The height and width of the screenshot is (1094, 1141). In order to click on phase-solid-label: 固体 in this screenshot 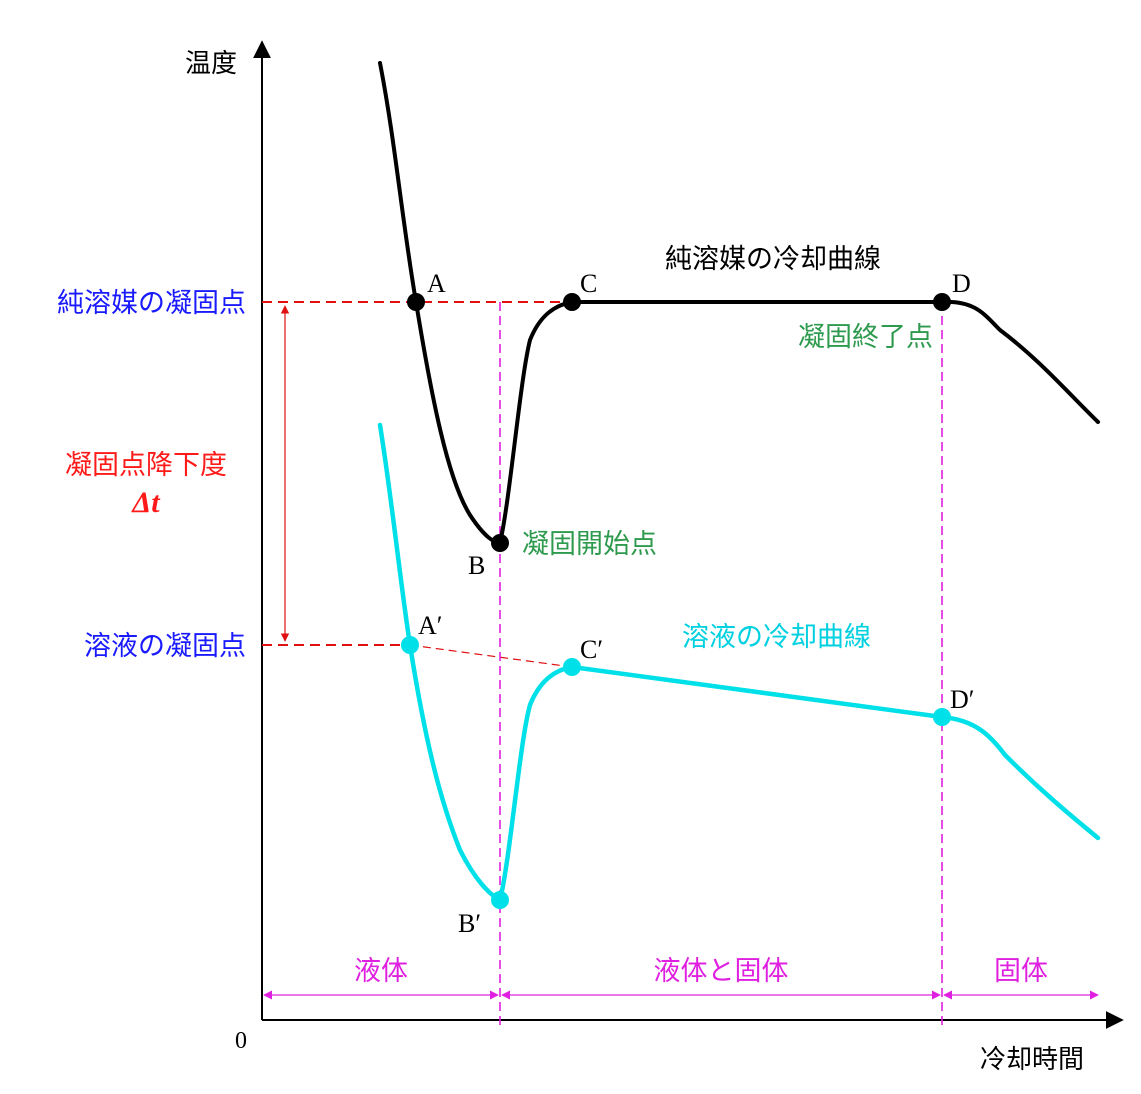, I will do `click(1021, 971)`.